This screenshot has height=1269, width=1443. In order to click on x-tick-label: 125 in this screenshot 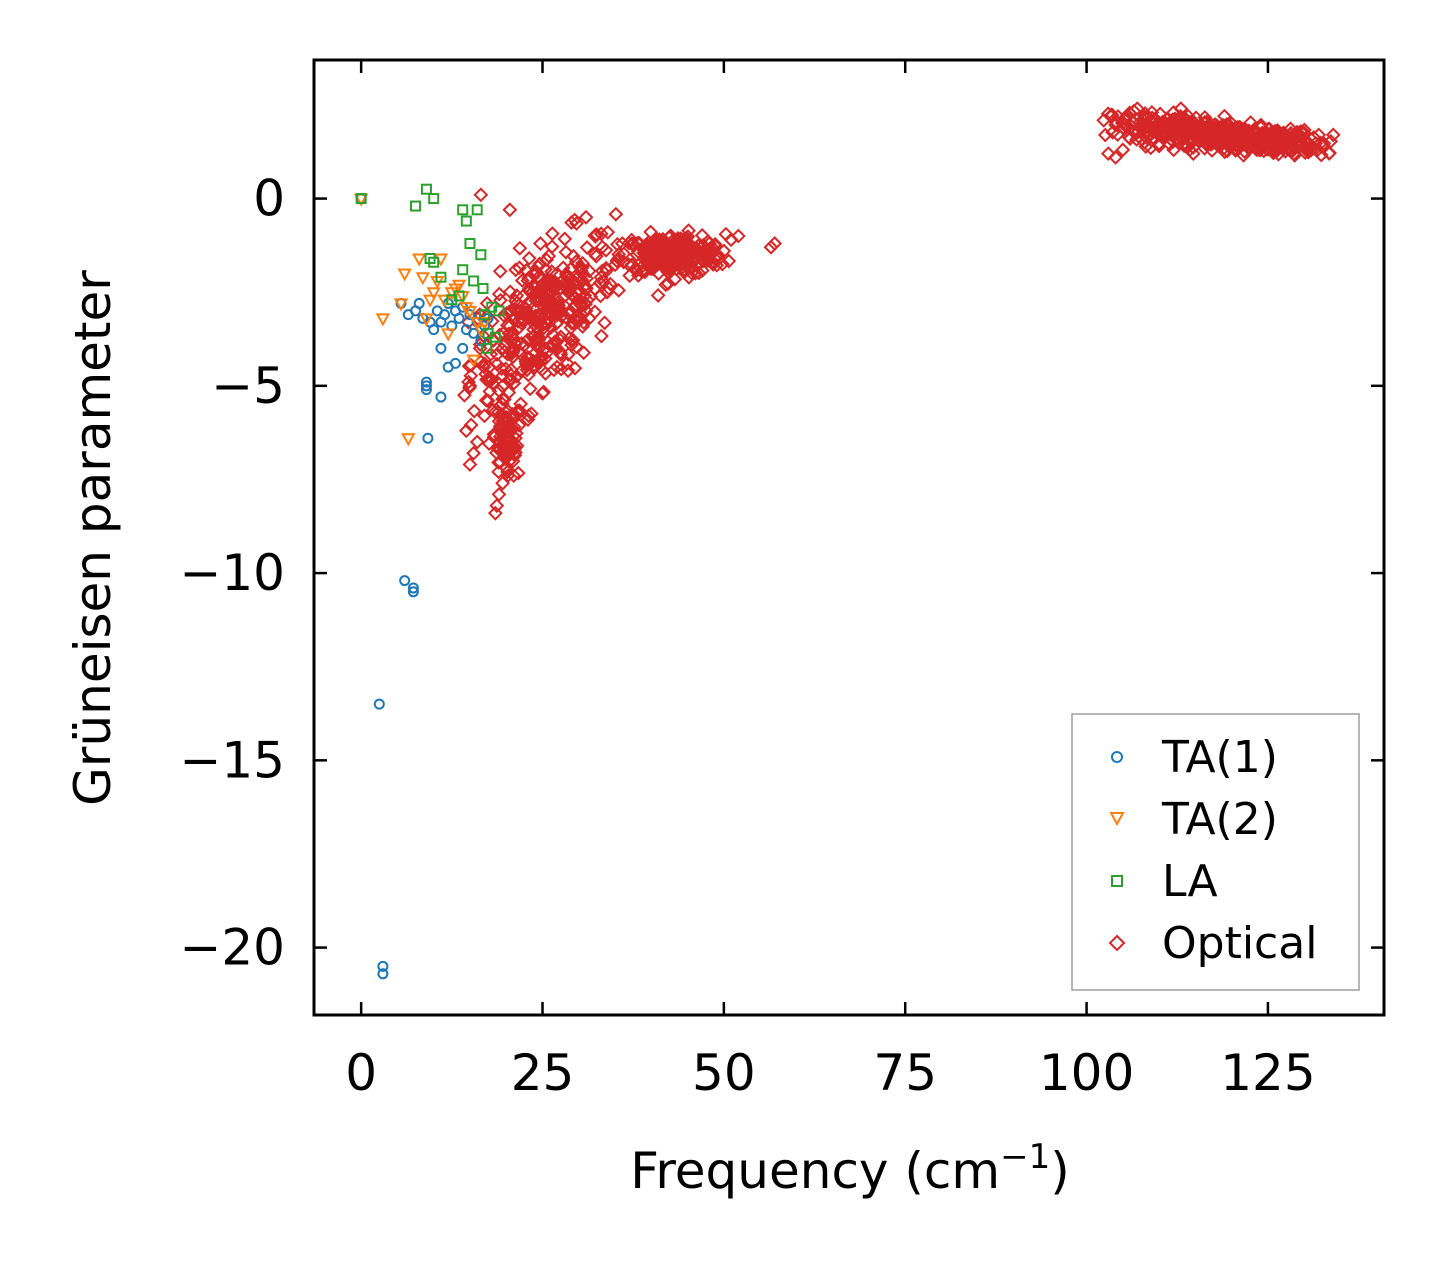, I will do `click(1267, 1073)`.